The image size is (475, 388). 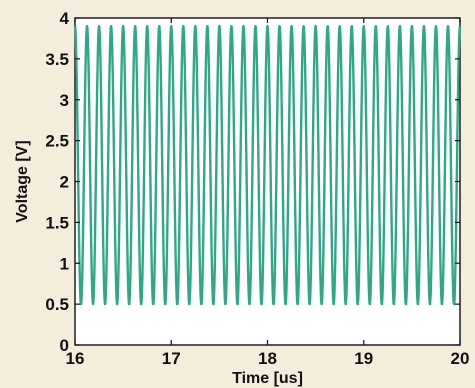 What do you see at coordinates (363, 358) in the screenshot?
I see `x-tick-label: 19` at bounding box center [363, 358].